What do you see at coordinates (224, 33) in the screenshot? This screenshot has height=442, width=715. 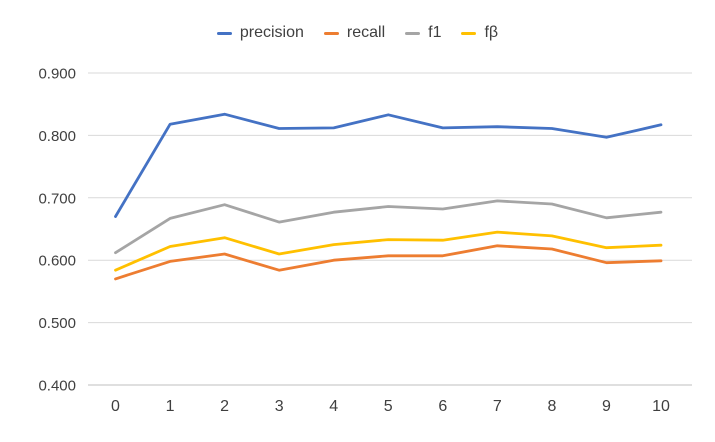 I see `legend-marker-precision-icon` at bounding box center [224, 33].